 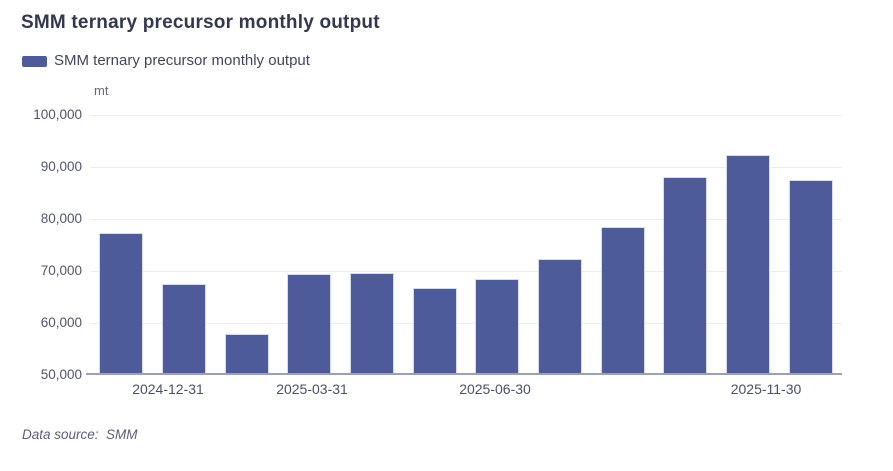 What do you see at coordinates (495, 389) in the screenshot?
I see `x-tick-label: 2025-06-30` at bounding box center [495, 389].